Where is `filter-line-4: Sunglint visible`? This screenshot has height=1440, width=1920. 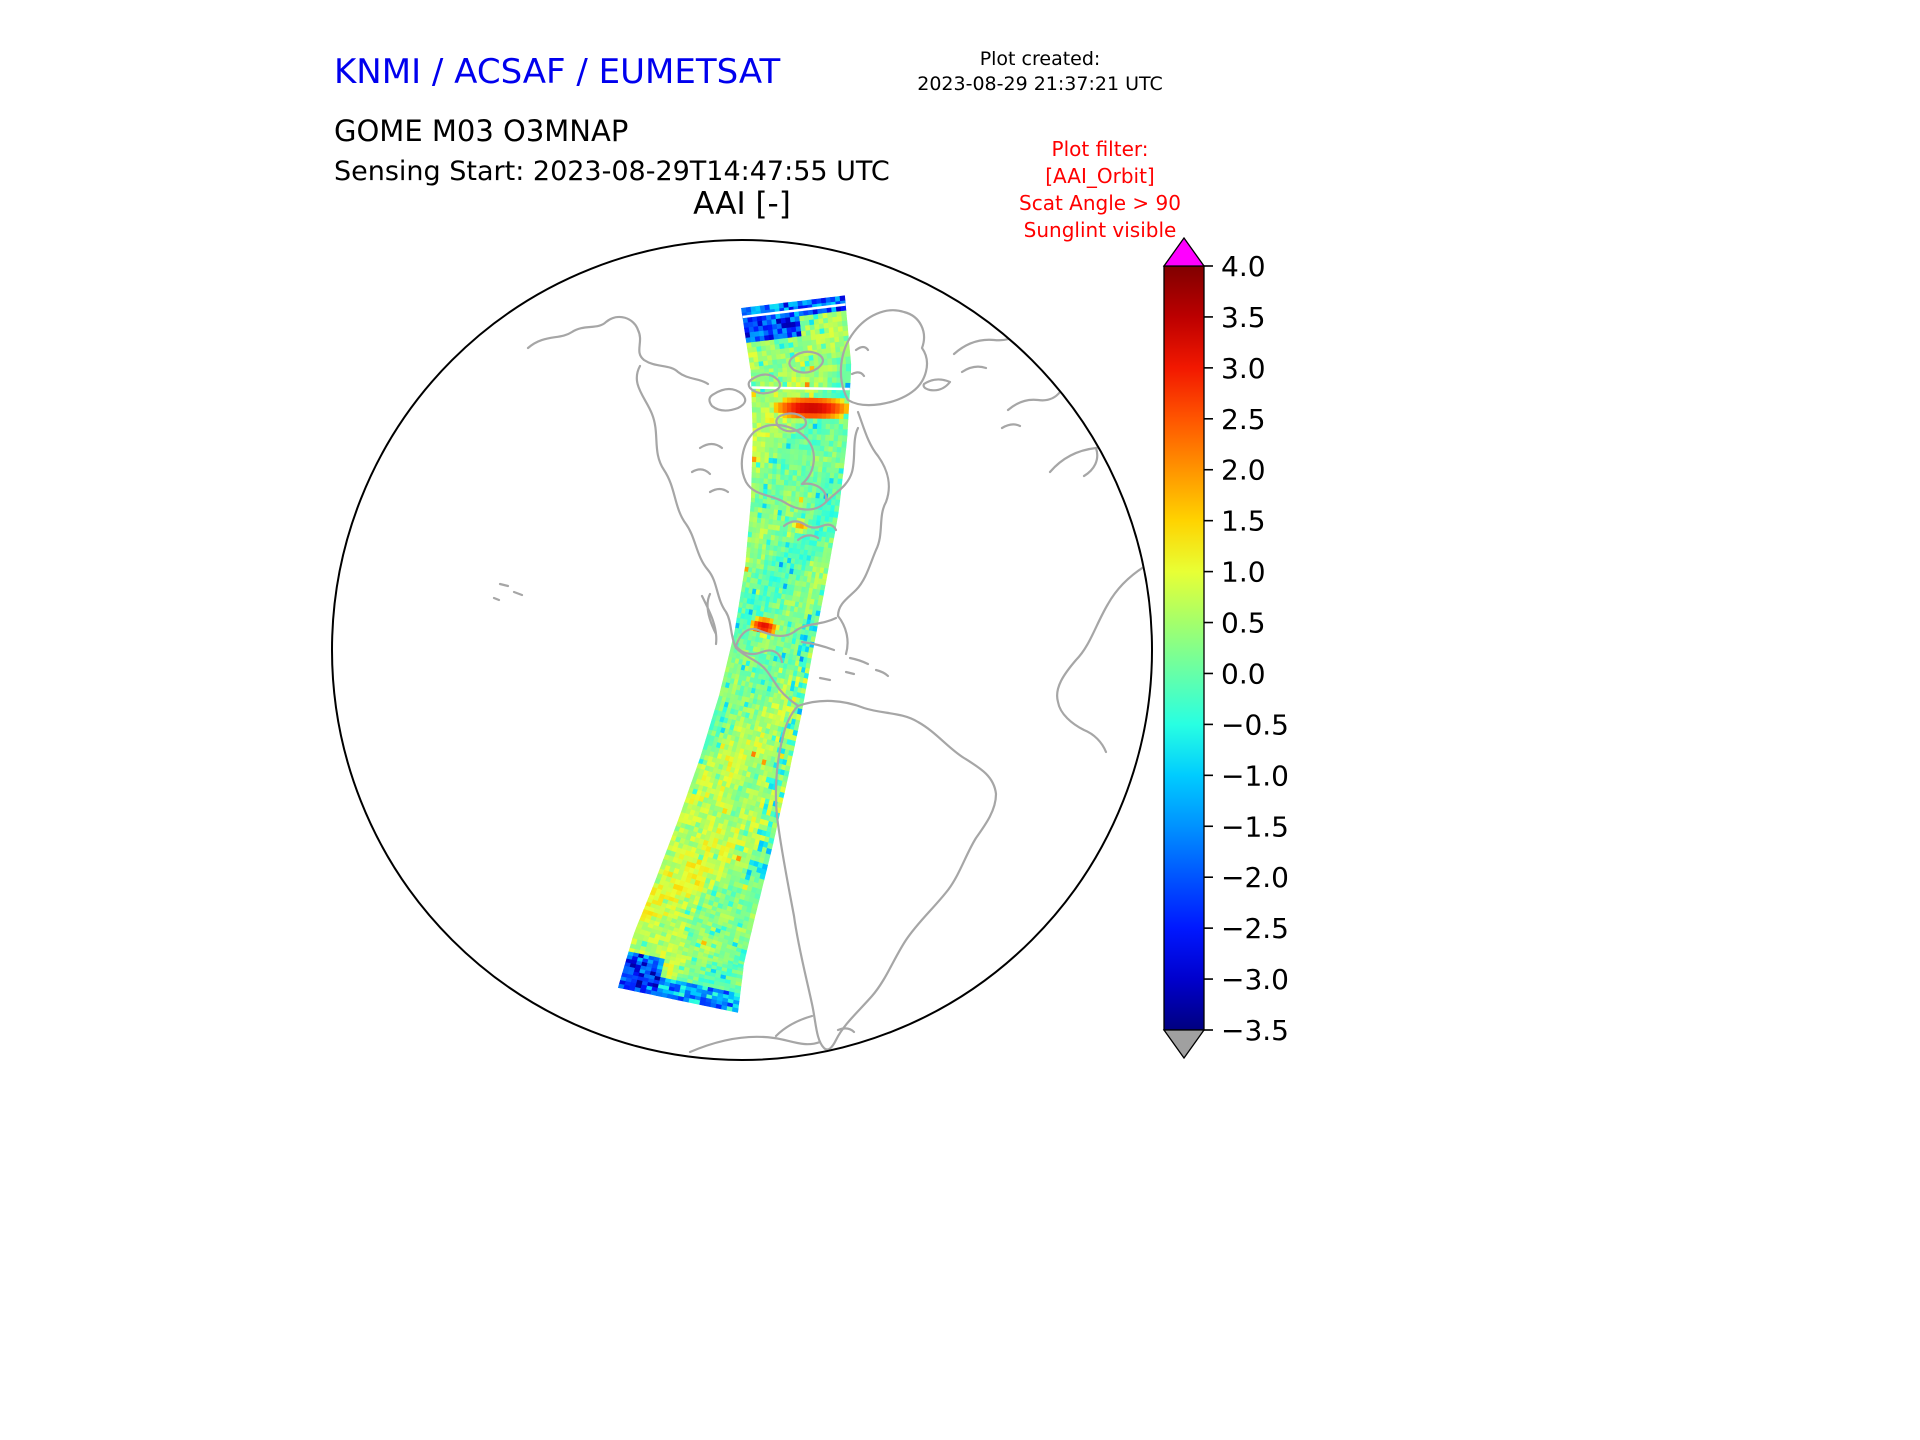 filter-line-4: Sunglint visible is located at coordinates (1100, 230).